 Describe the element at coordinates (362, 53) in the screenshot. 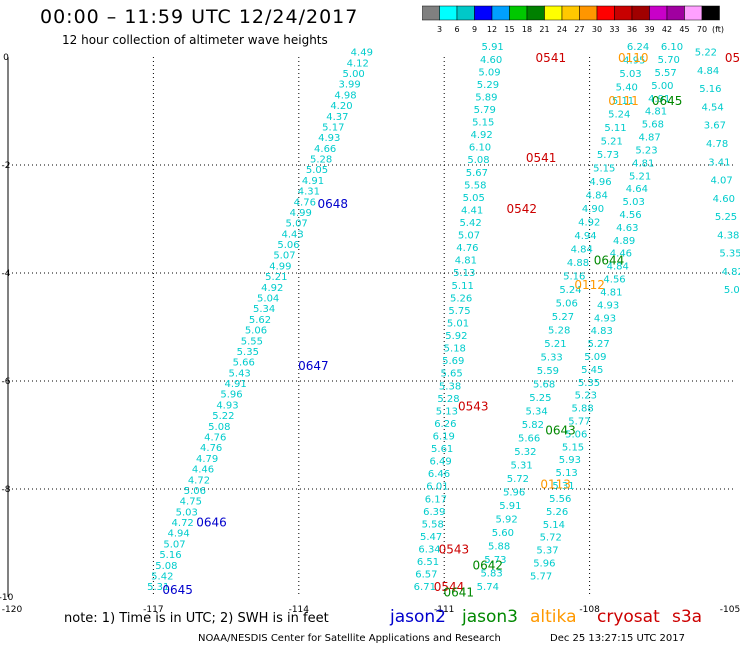

I see `swh-value: 4.49` at that location.